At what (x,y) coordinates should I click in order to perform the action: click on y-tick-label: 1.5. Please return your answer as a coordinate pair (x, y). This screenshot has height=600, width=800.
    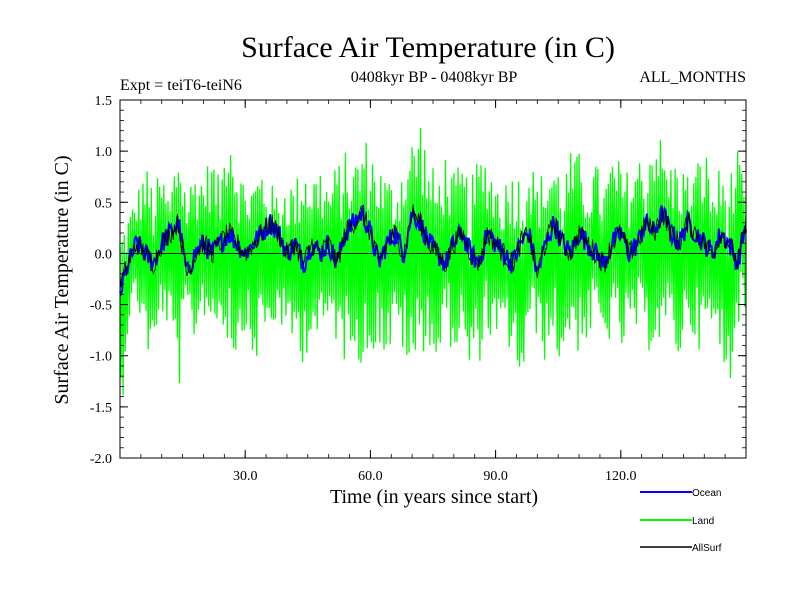
    Looking at the image, I should click on (104, 101).